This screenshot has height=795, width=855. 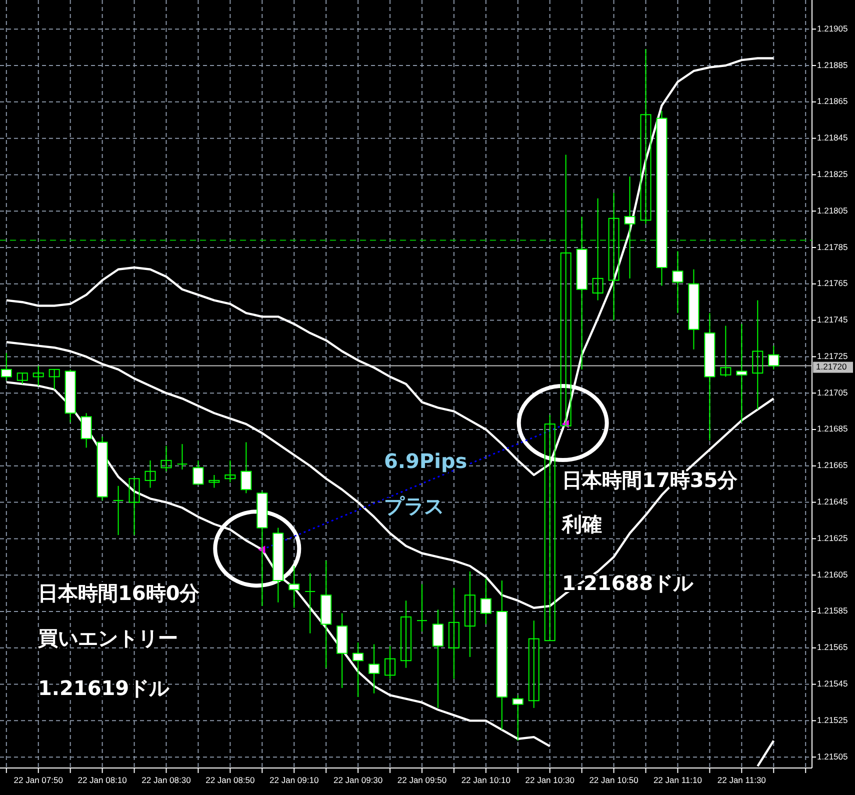 What do you see at coordinates (832, 28) in the screenshot?
I see `y-tick-label: 1.21905` at bounding box center [832, 28].